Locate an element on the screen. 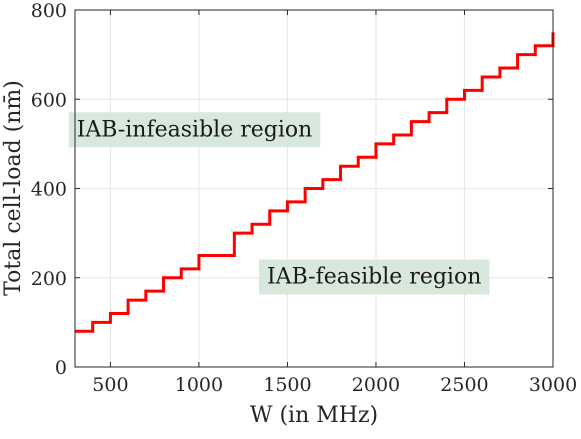 The width and height of the screenshot is (581, 439). y-tick-label: 600 is located at coordinates (49, 100).